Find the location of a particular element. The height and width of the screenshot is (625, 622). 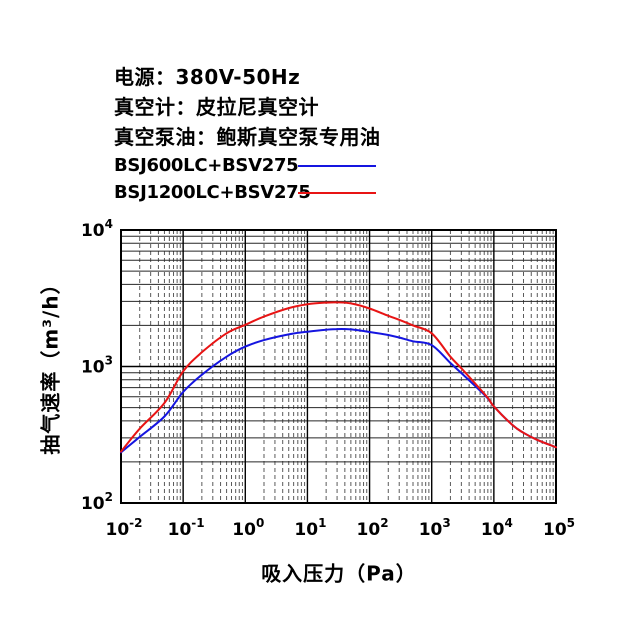

x-tick-label: 10⁴ is located at coordinates (497, 528).